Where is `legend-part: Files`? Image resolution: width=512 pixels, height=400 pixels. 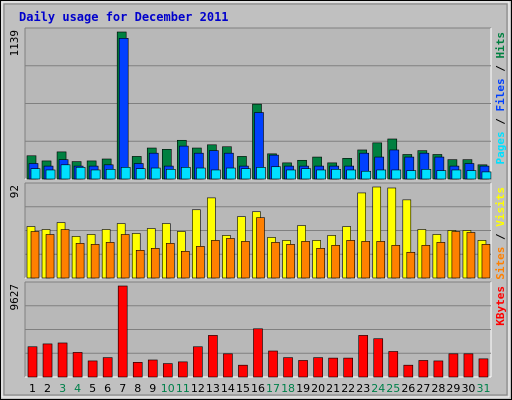
legend-part: Files is located at coordinates (500, 94).